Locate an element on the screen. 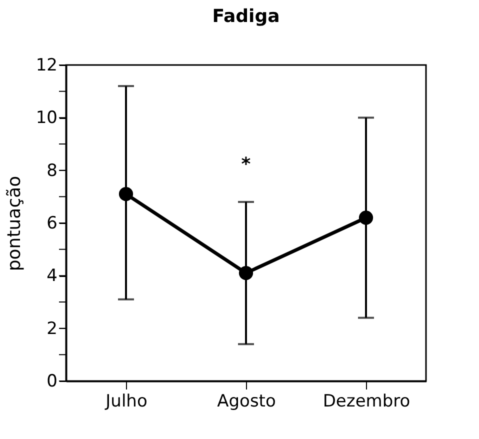 The height and width of the screenshot is (439, 479). y-tick-label: 4 is located at coordinates (52, 276).